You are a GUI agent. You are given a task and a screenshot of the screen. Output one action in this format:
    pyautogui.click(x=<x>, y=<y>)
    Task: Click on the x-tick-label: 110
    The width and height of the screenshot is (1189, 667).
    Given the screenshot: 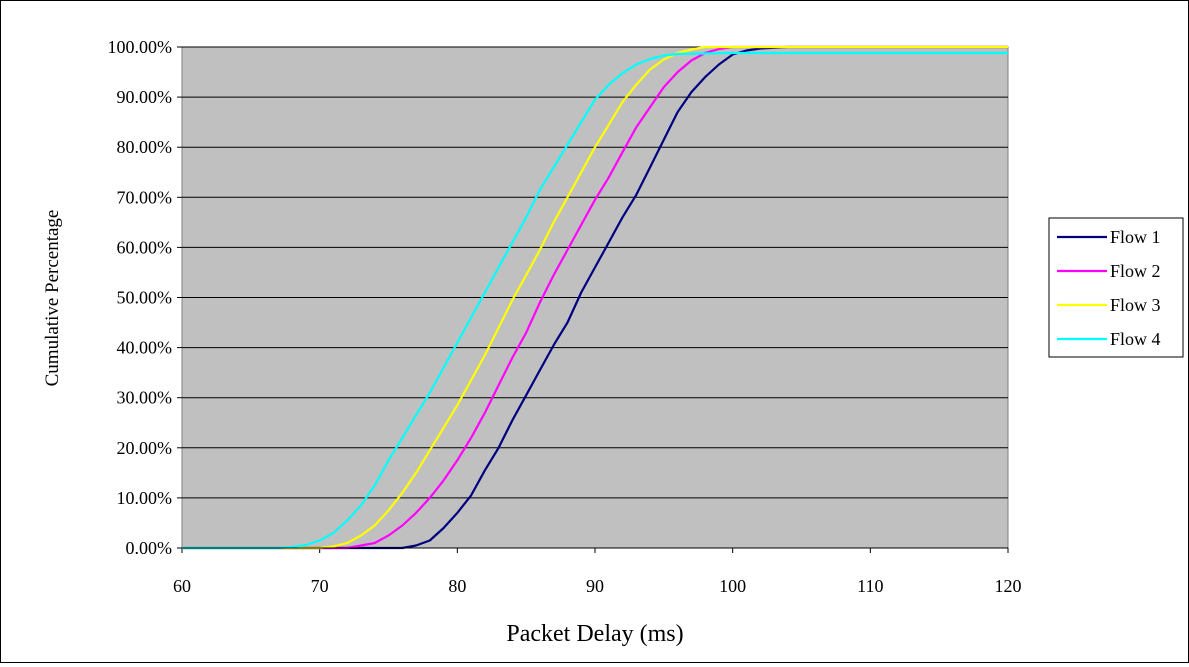 What is the action you would take?
    pyautogui.click(x=870, y=586)
    